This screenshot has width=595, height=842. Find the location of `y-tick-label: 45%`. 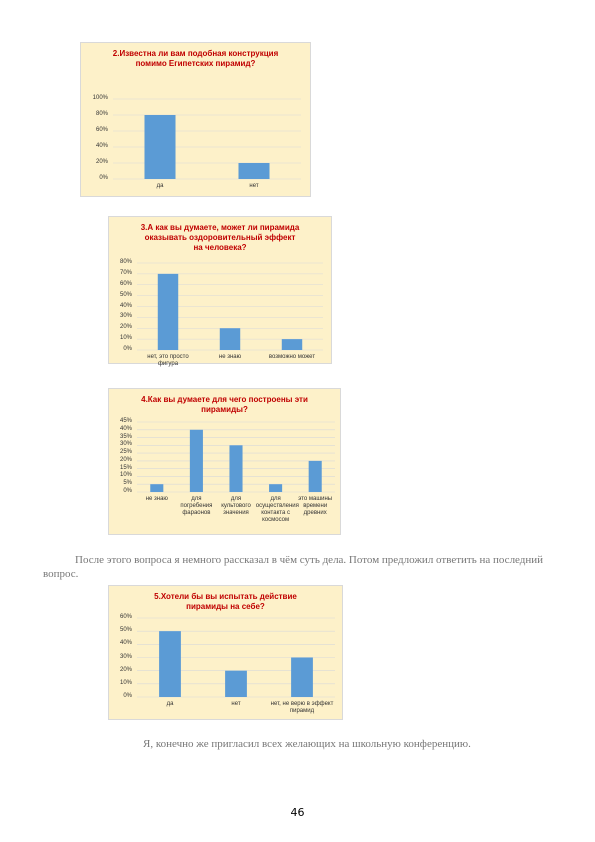

y-tick-label: 45% is located at coordinates (125, 421).